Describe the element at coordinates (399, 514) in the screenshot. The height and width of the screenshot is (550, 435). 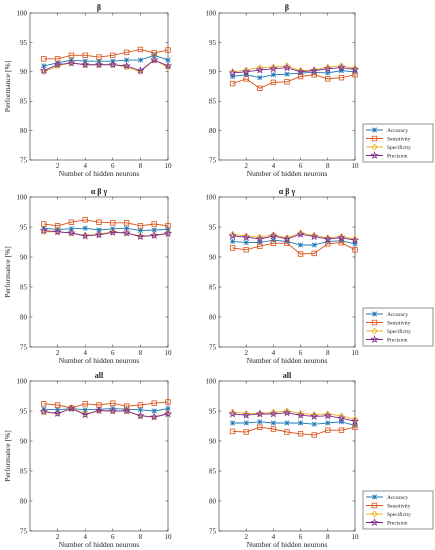
I see `legend-label: Specificity` at that location.